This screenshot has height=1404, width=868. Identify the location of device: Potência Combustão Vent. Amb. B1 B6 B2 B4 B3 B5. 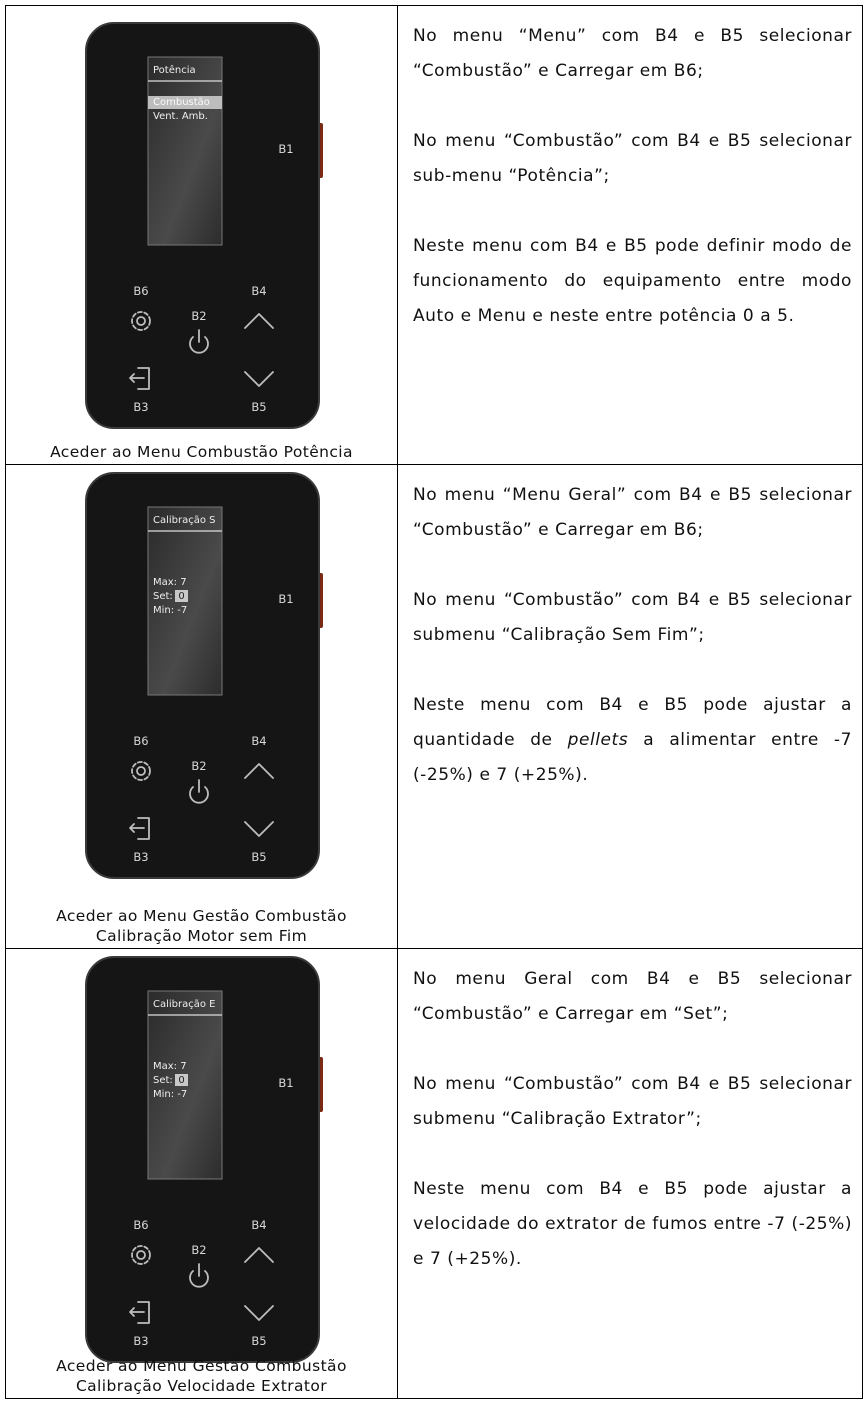
(204, 225).